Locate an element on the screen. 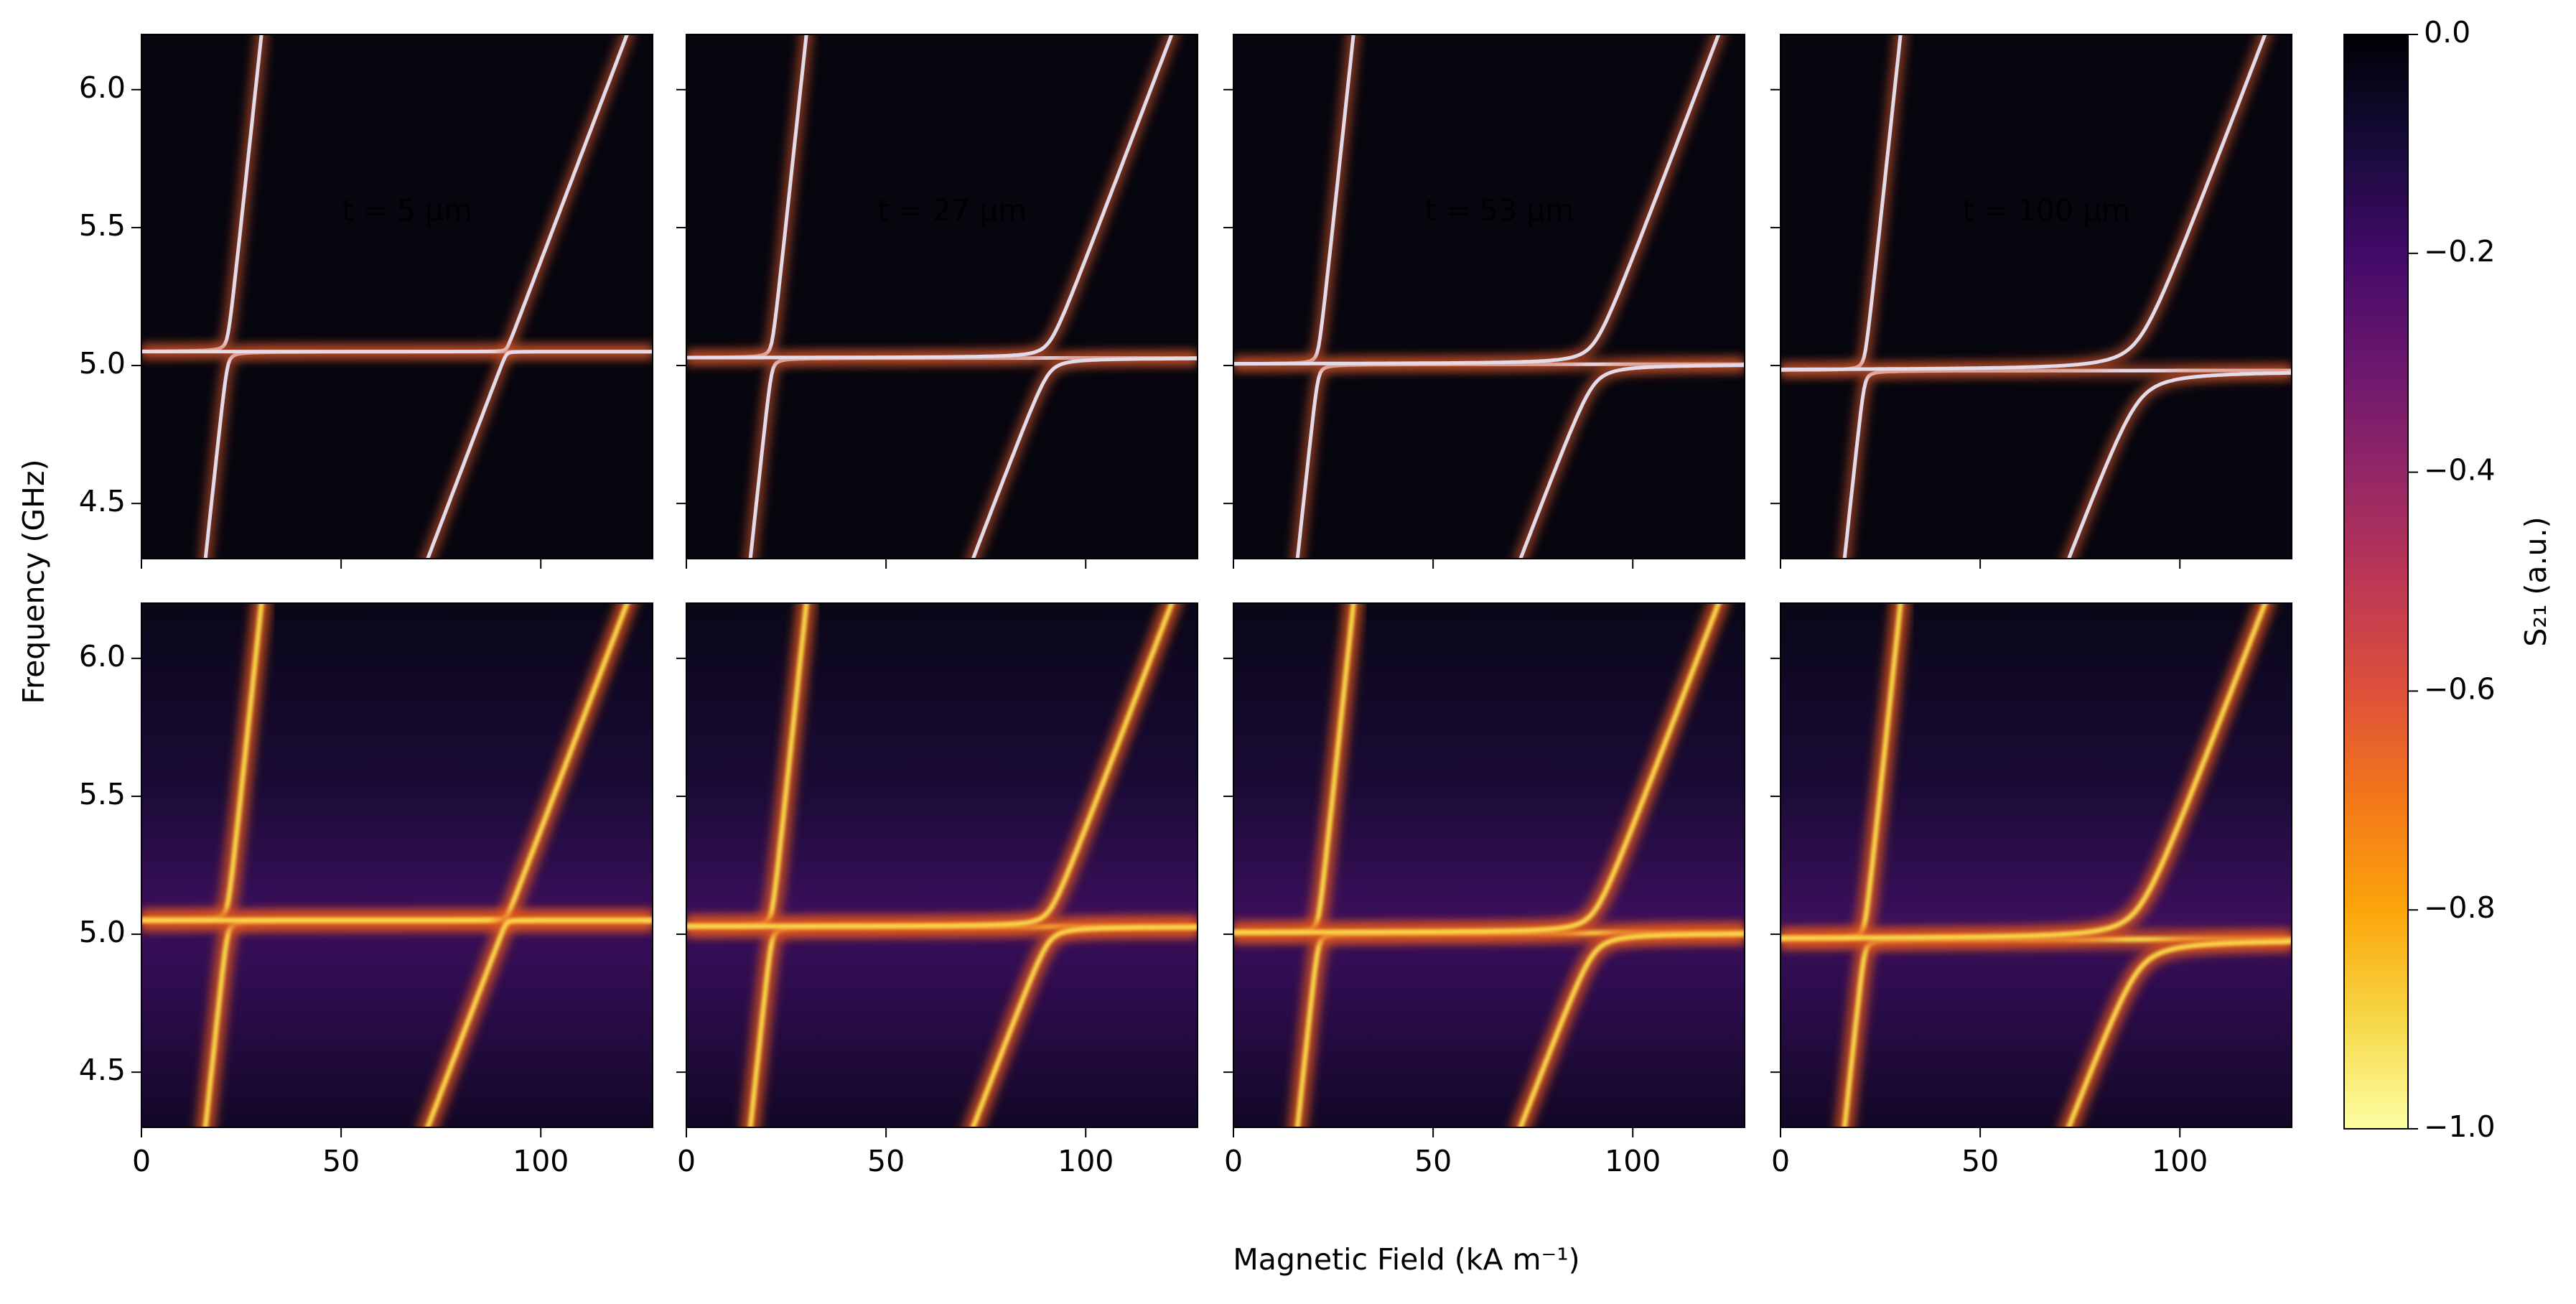 Image resolution: width=2576 pixels, height=1304 pixels. annotation: t = 100 μm is located at coordinates (2046, 210).